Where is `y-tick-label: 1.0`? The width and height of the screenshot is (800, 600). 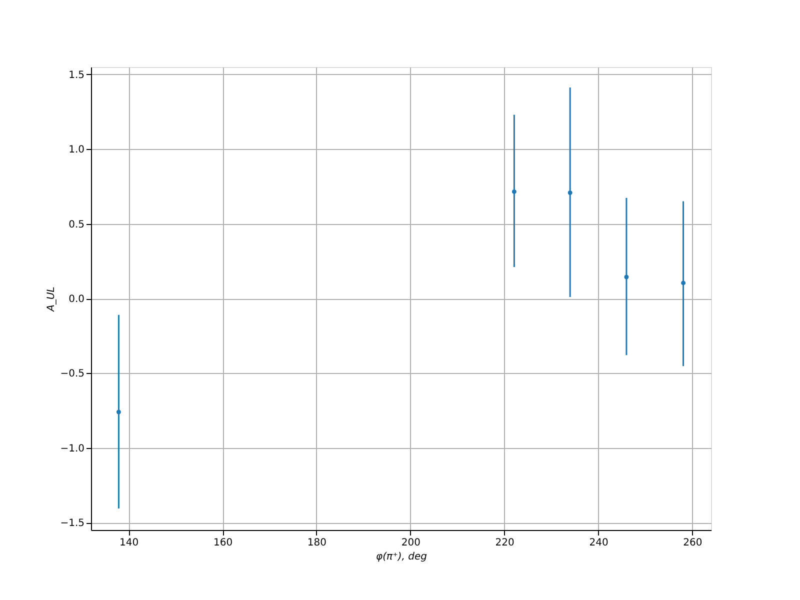 y-tick-label: 1.0 is located at coordinates (76, 150).